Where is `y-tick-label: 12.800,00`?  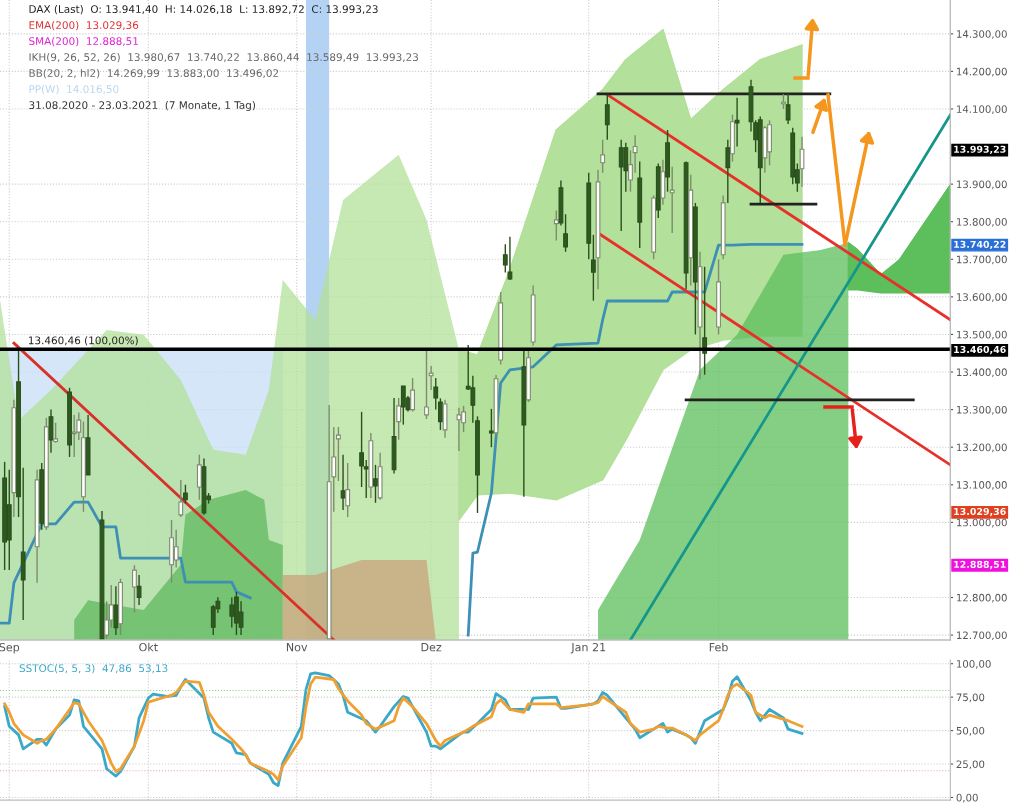 y-tick-label: 12.800,00 is located at coordinates (982, 598).